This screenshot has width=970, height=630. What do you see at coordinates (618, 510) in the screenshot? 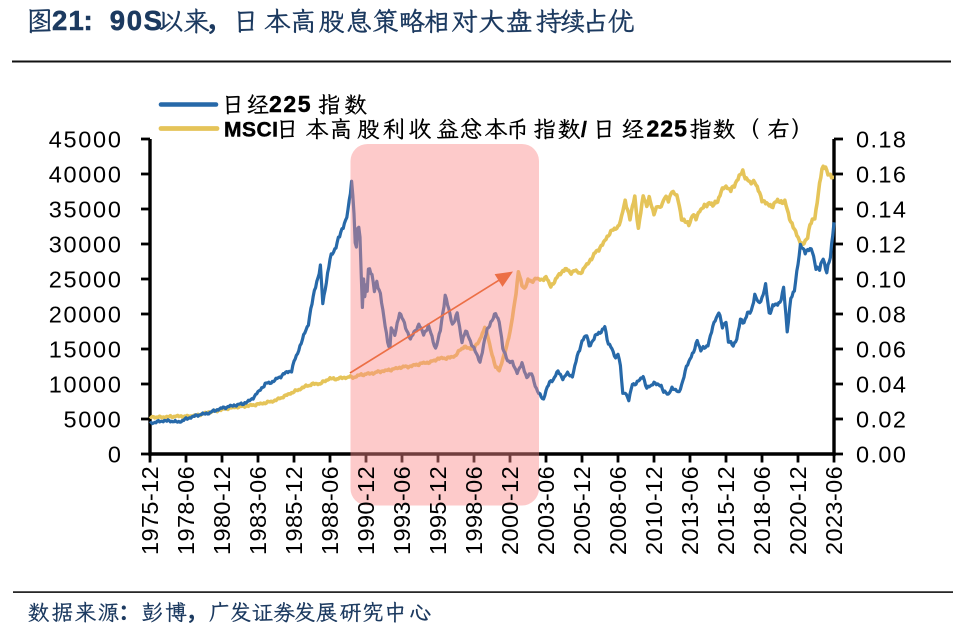
I see `svg-text: 2008-06` at bounding box center [618, 510].